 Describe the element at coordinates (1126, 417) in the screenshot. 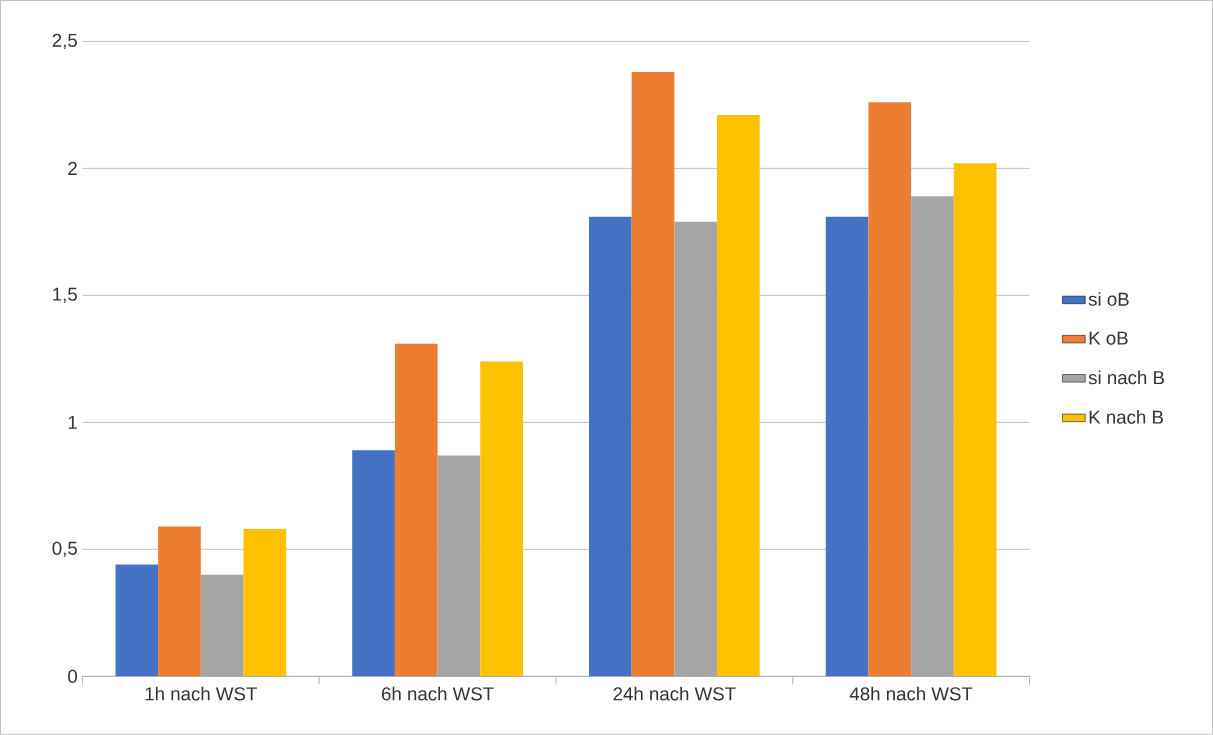

I see `legend-label: K nach B` at that location.